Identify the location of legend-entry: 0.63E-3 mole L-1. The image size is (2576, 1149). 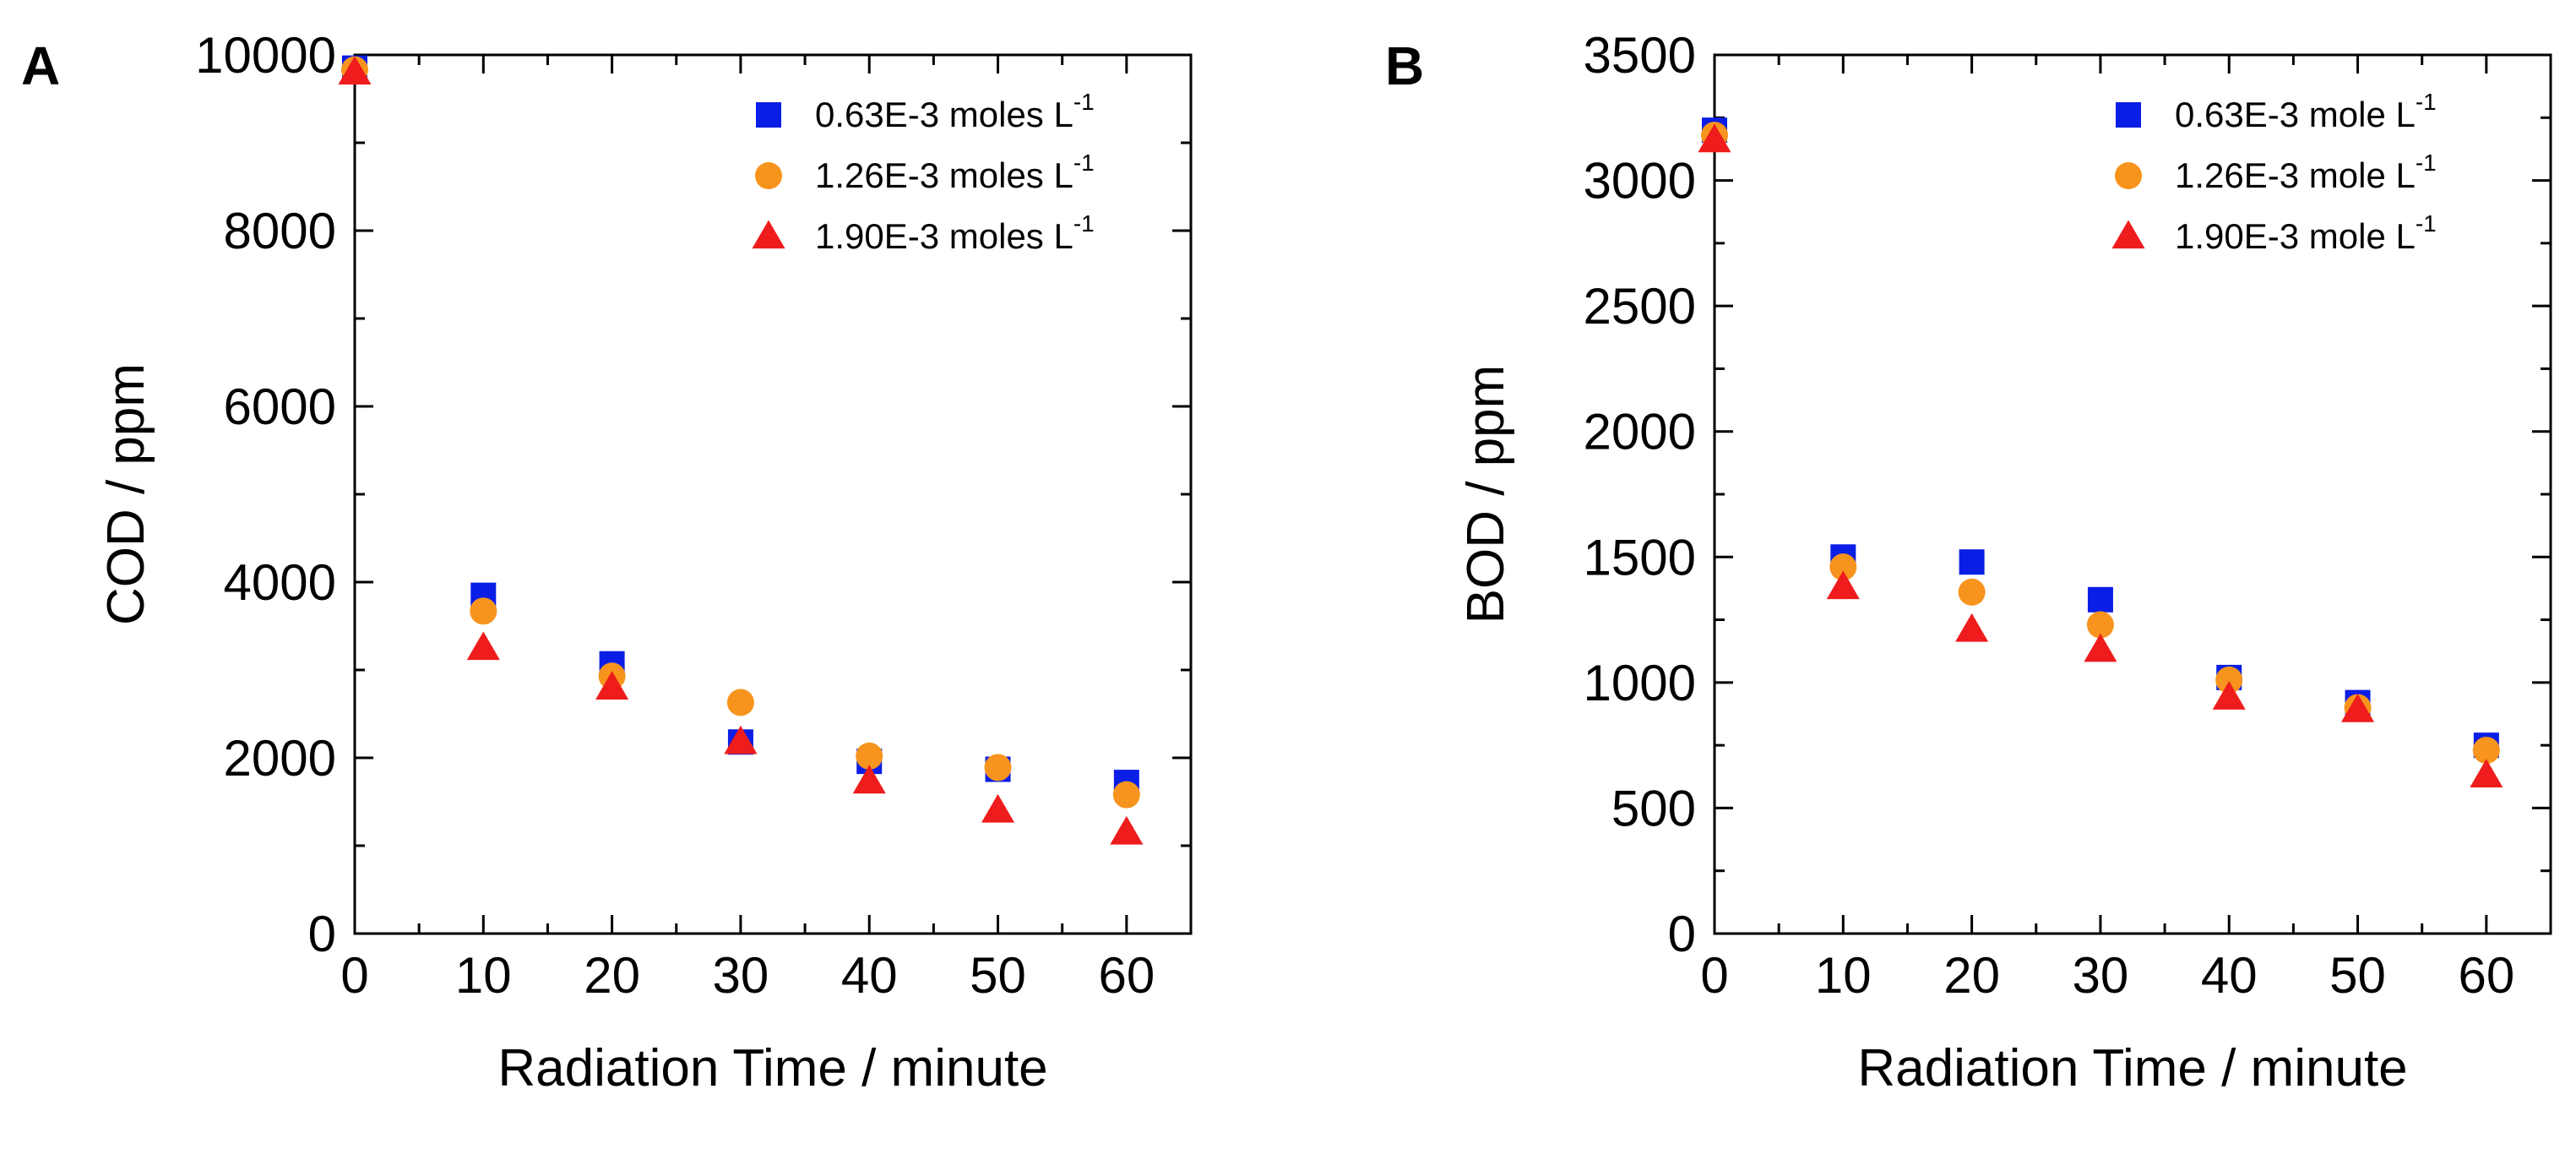
(2276, 111).